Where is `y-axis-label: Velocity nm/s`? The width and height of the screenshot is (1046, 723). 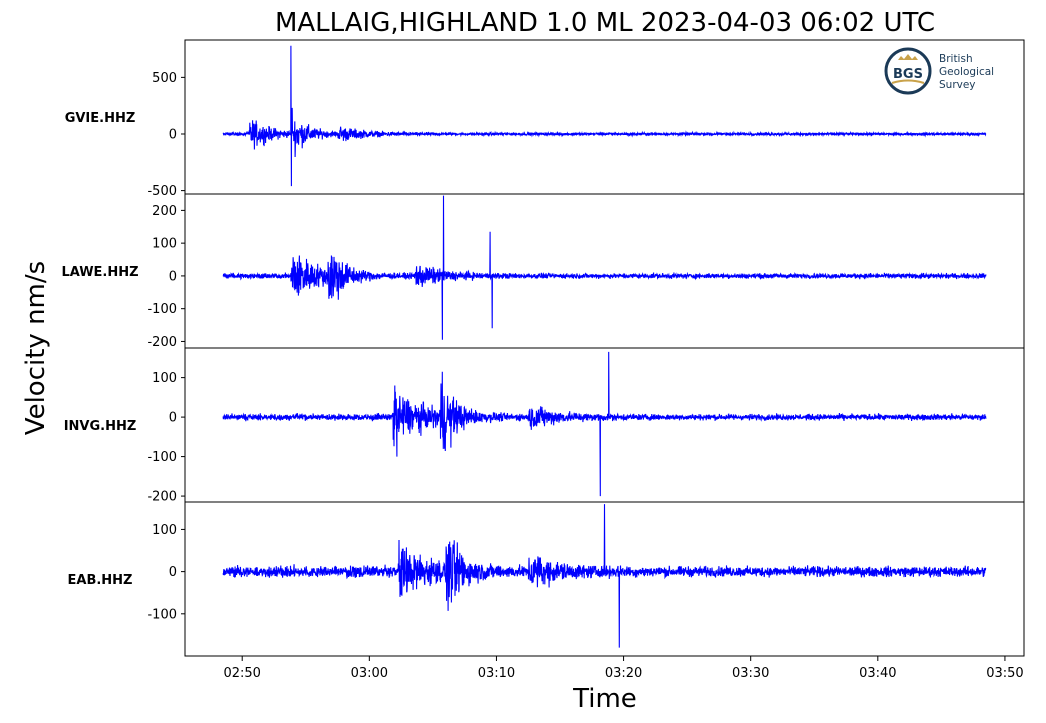
y-axis-label: Velocity nm/s is located at coordinates (36, 348).